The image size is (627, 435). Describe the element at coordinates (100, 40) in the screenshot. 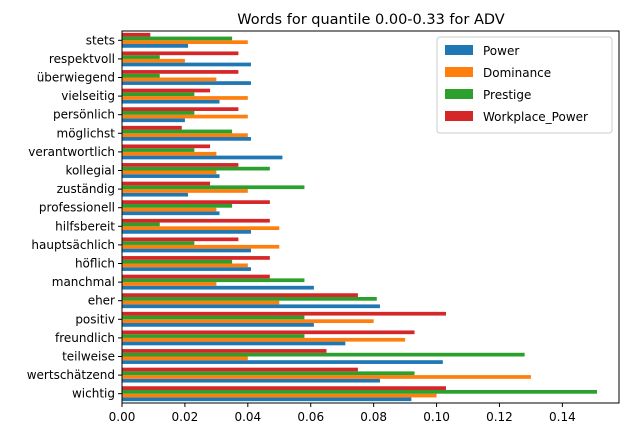

I see `y-tick-label: stets` at that location.